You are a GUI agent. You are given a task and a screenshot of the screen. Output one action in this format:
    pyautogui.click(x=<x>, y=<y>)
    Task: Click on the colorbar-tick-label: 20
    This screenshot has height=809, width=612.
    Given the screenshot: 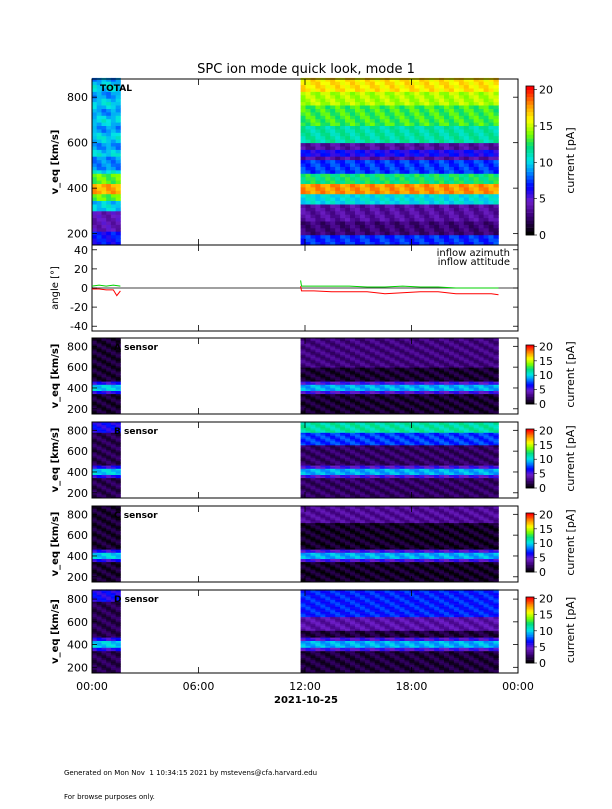 What is the action you would take?
    pyautogui.click(x=546, y=90)
    